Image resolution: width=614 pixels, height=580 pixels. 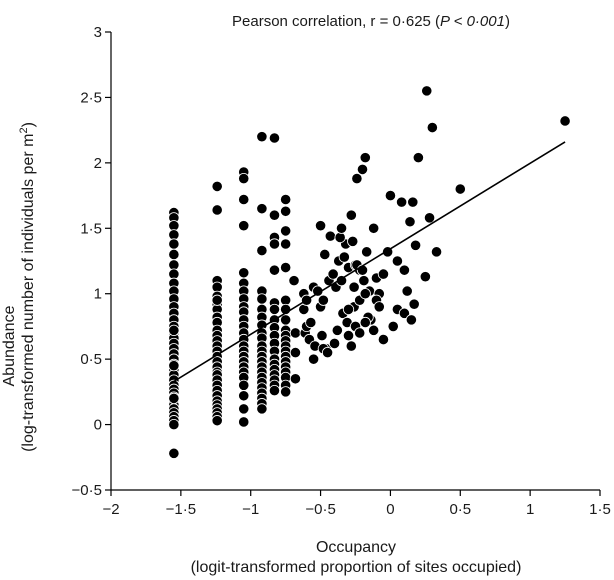 I want to click on x-tick-label: 1·5, so click(x=600, y=509).